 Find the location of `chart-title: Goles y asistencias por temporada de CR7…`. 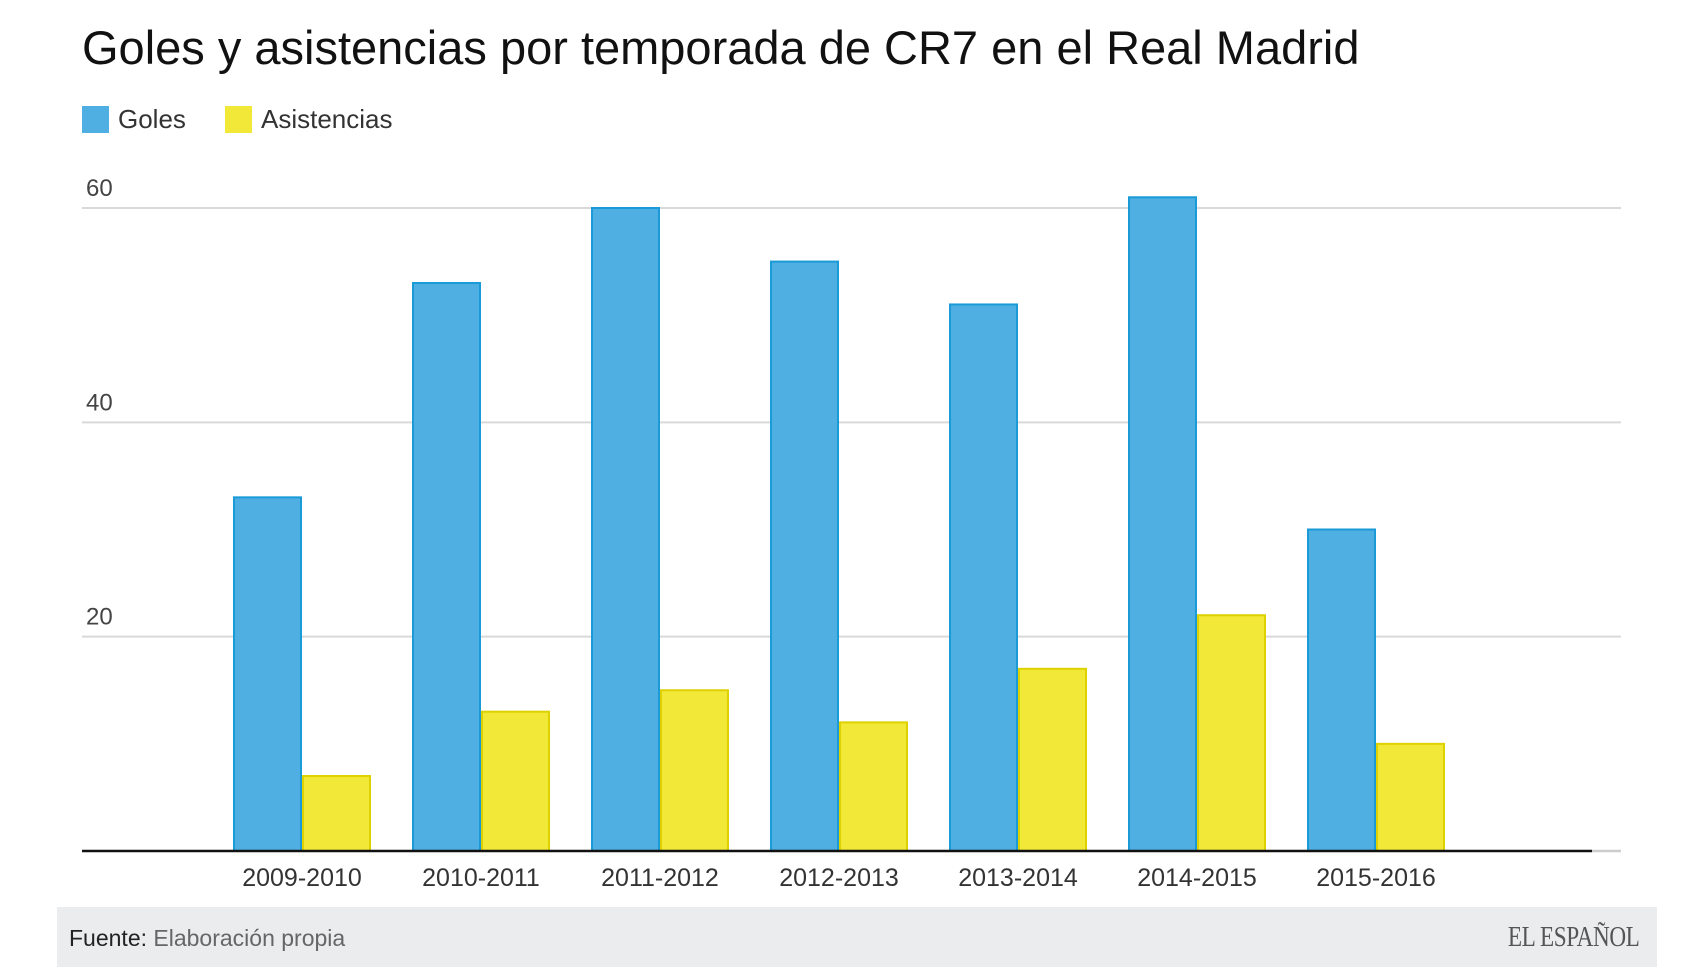

chart-title: Goles y asistencias por temporada de CR7… is located at coordinates (721, 47).